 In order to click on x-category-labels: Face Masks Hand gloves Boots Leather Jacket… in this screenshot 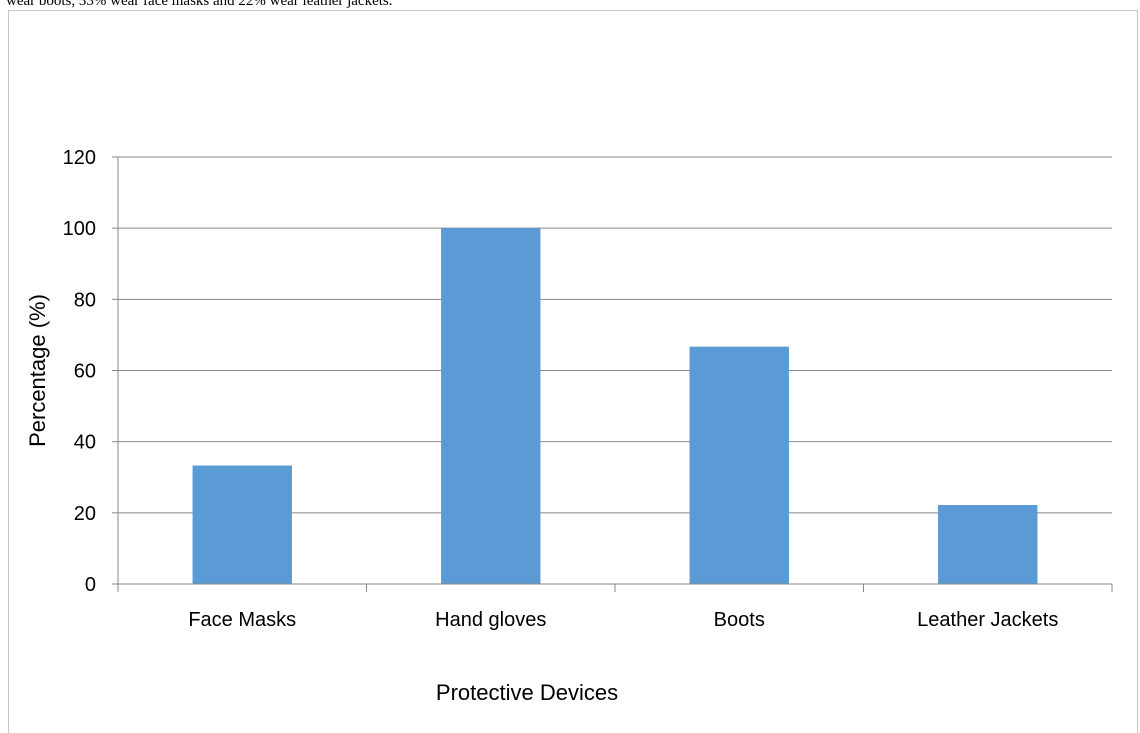, I will do `click(623, 620)`.